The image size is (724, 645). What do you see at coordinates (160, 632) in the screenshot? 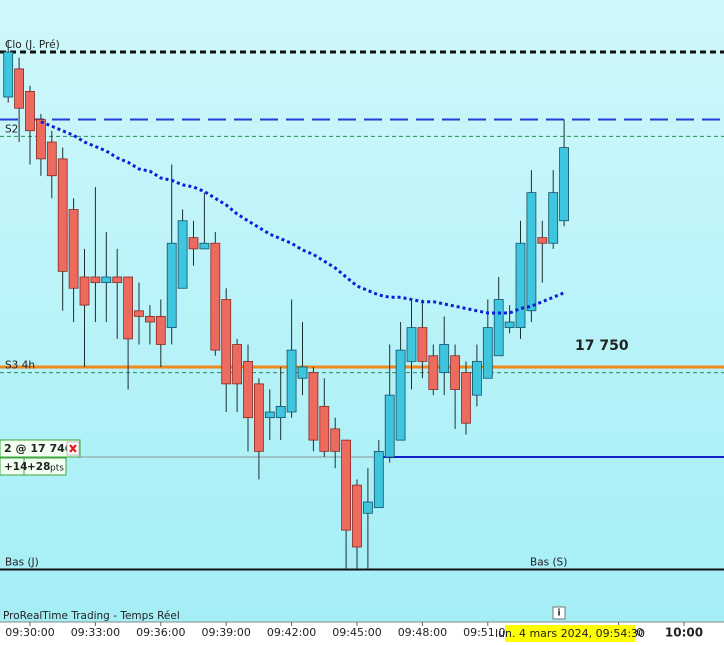
I see `x-tick-label: 09:36:00` at bounding box center [160, 632].